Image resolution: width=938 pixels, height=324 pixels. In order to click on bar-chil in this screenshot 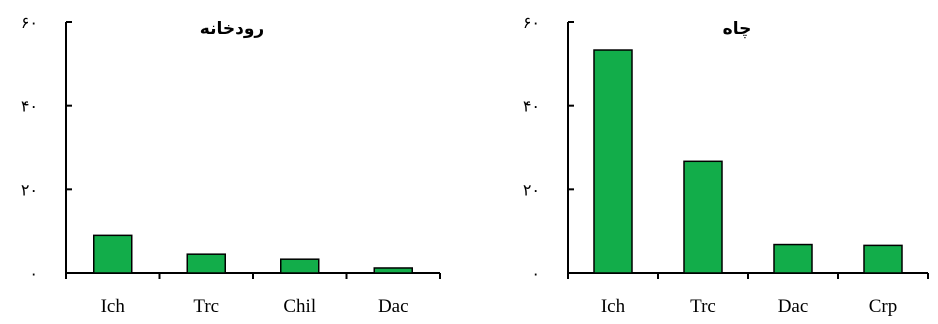, I will do `click(300, 266)`.